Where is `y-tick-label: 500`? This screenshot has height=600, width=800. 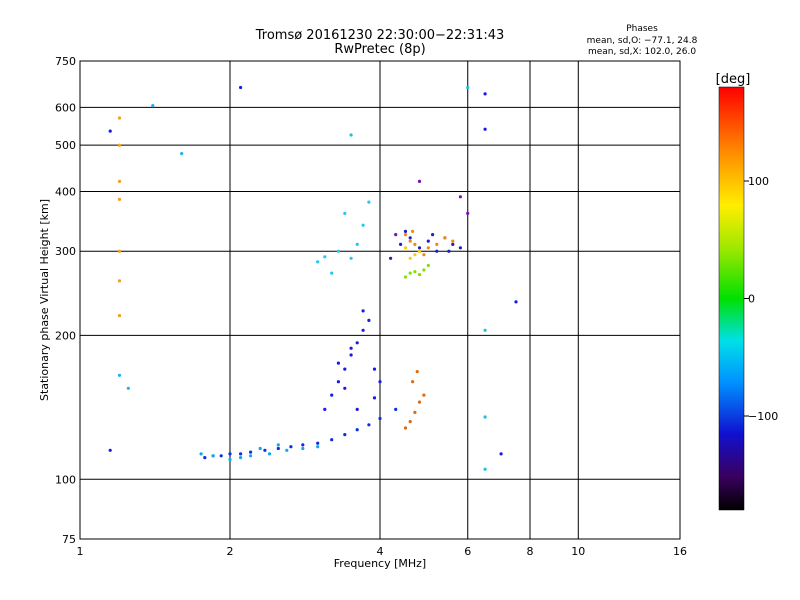 y-tick-label: 500 is located at coordinates (65, 145).